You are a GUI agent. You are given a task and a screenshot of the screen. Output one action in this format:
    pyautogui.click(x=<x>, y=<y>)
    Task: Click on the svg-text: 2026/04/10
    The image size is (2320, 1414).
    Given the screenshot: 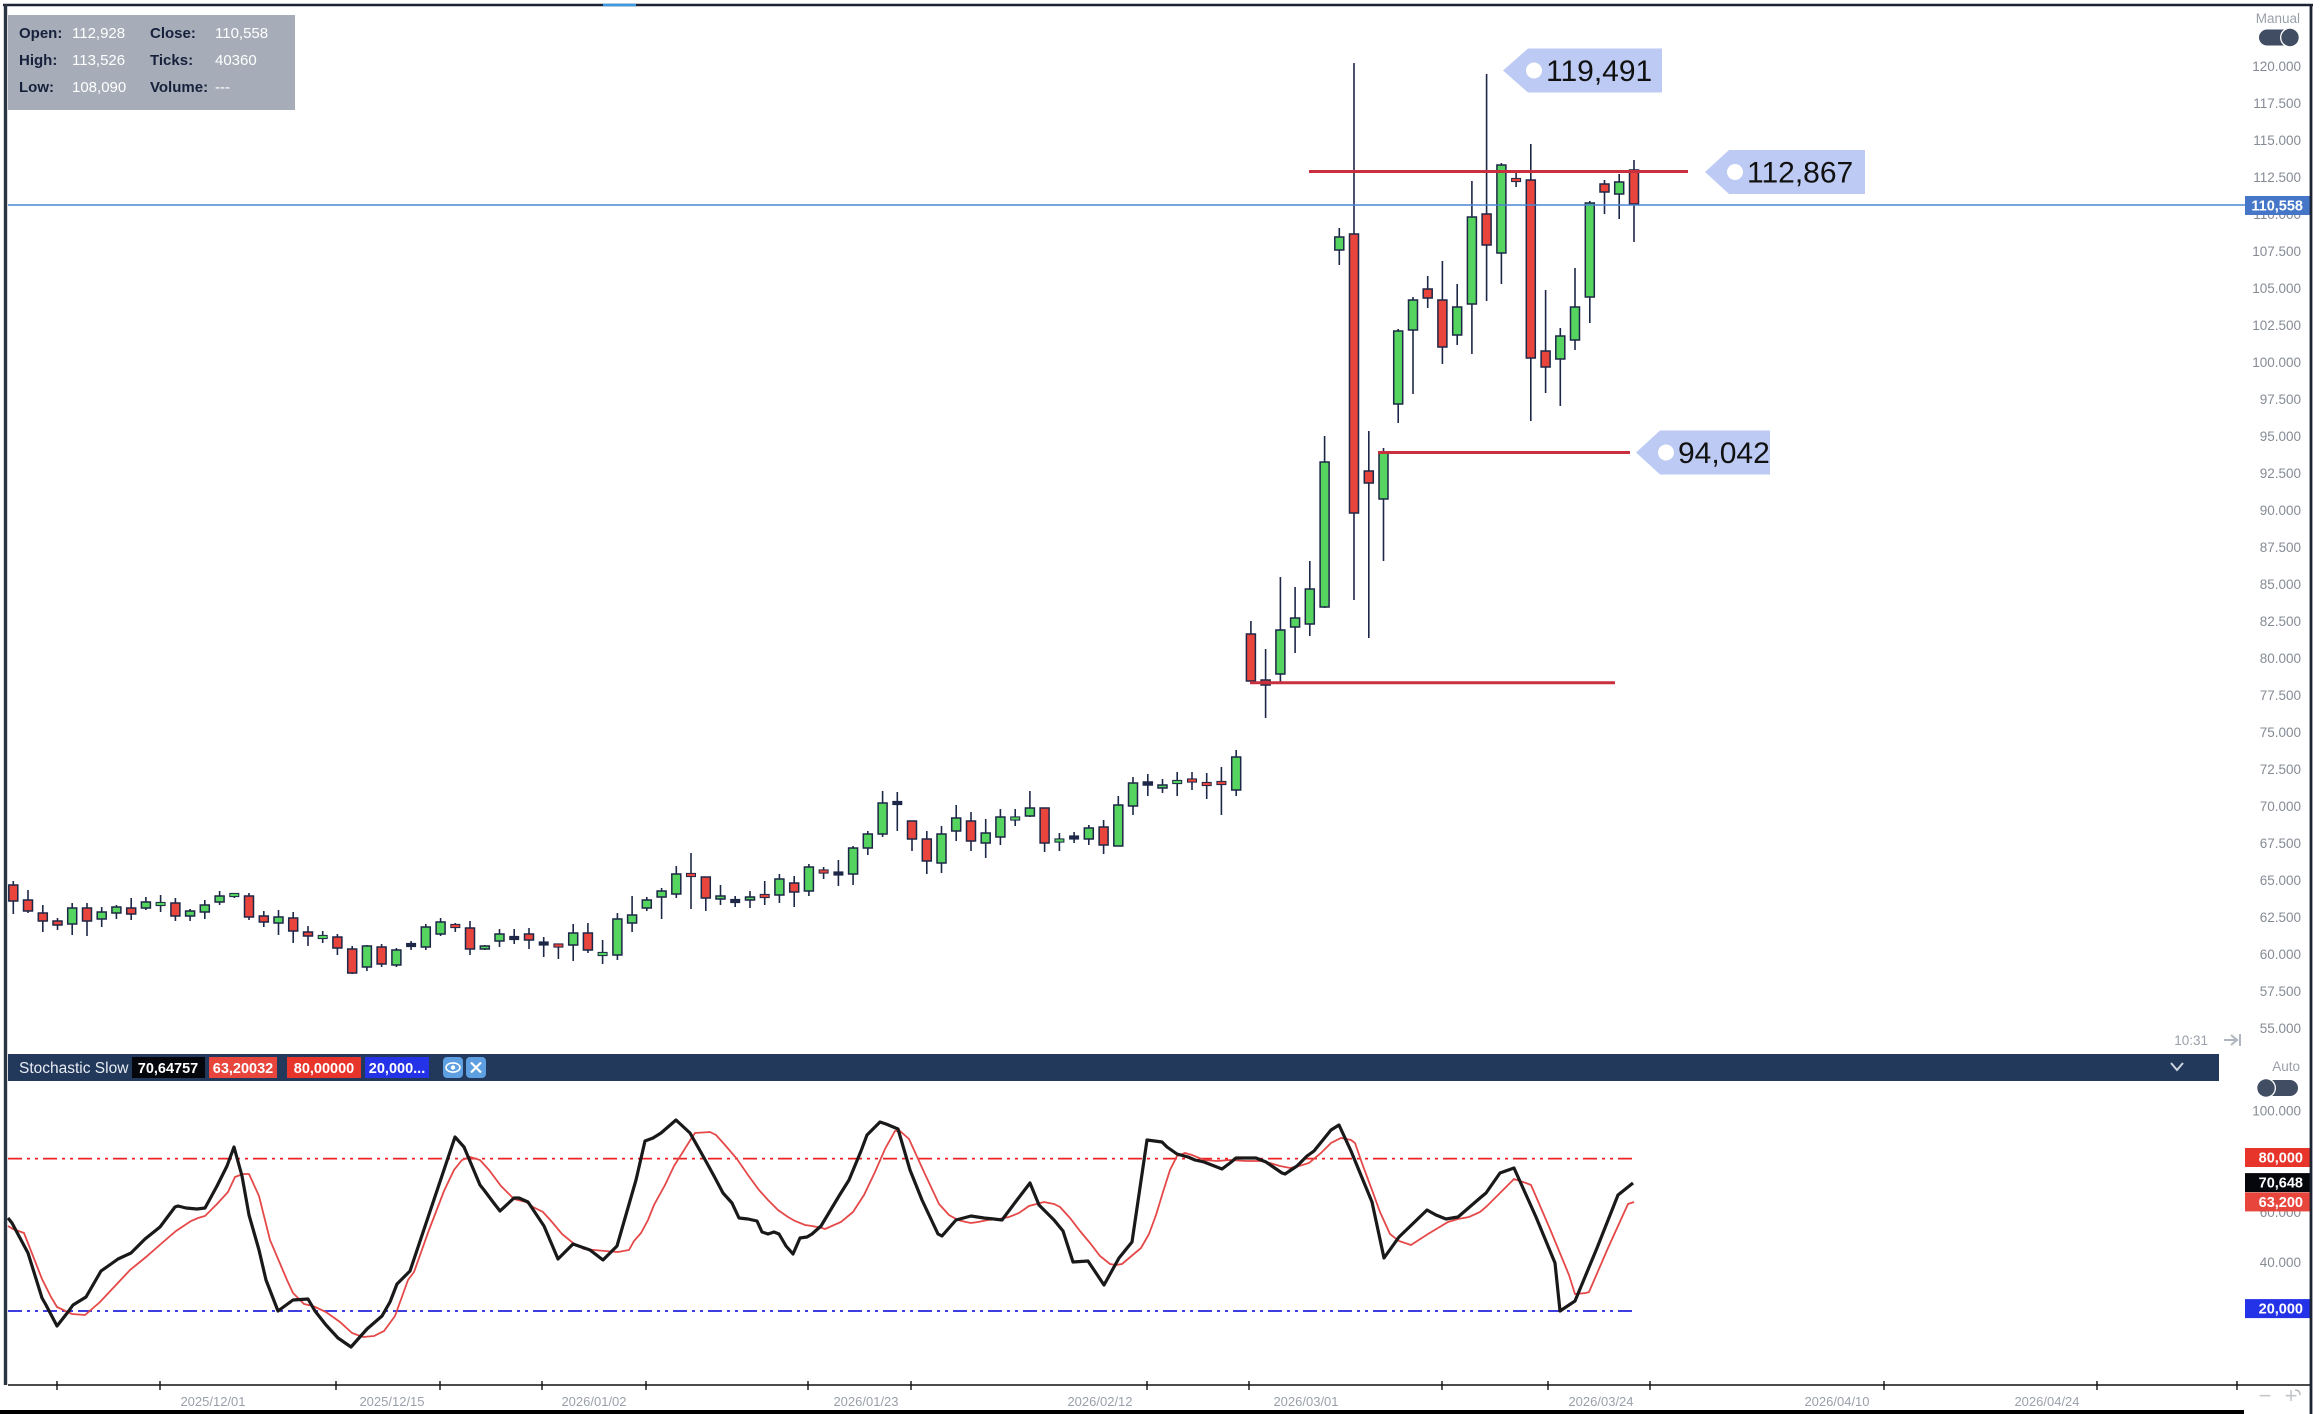 What is the action you would take?
    pyautogui.click(x=1836, y=1401)
    